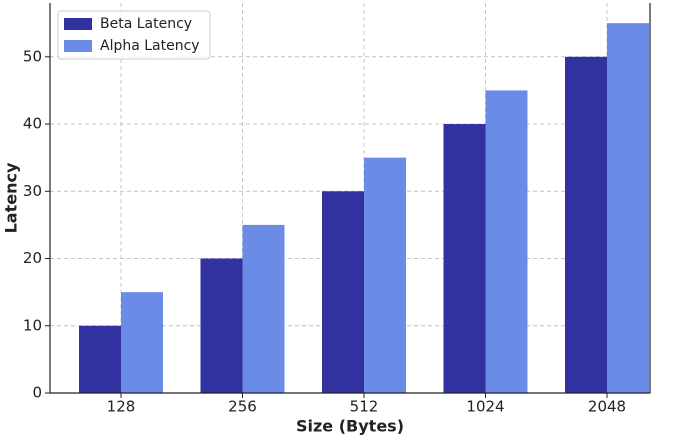 Image resolution: width=685 pixels, height=441 pixels. Describe the element at coordinates (32, 124) in the screenshot. I see `y-tick-label: 40` at that location.